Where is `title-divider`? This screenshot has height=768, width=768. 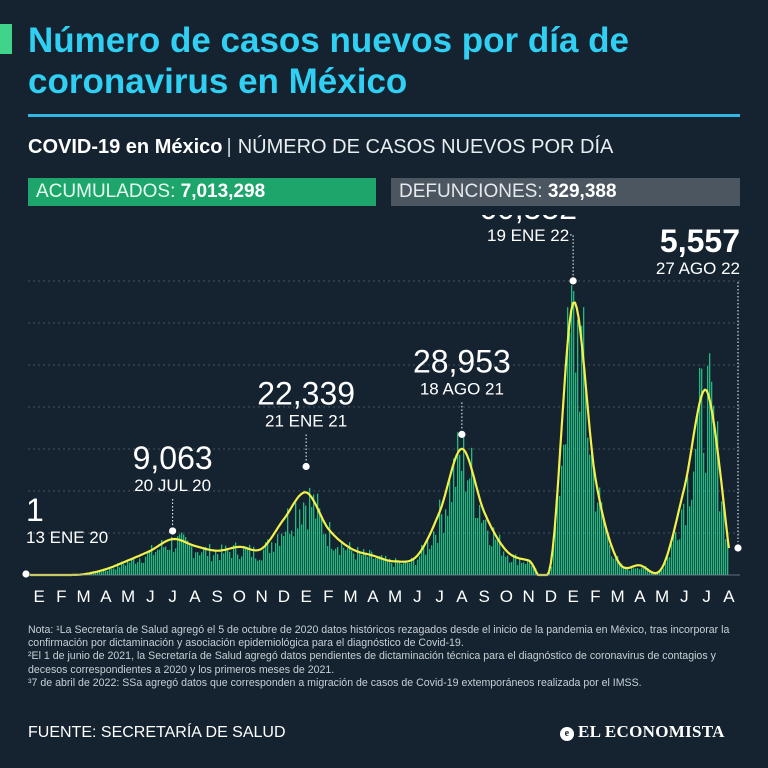 title-divider is located at coordinates (384, 115).